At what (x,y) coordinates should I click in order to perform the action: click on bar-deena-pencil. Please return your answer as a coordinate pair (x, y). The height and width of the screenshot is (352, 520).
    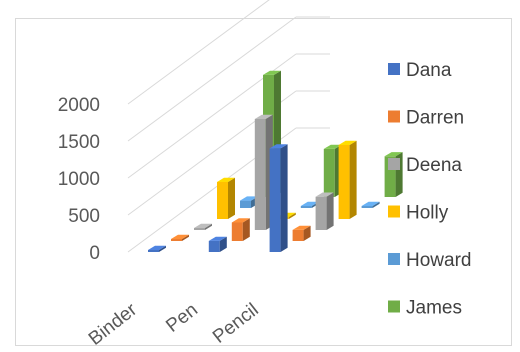
    Looking at the image, I should click on (321, 213).